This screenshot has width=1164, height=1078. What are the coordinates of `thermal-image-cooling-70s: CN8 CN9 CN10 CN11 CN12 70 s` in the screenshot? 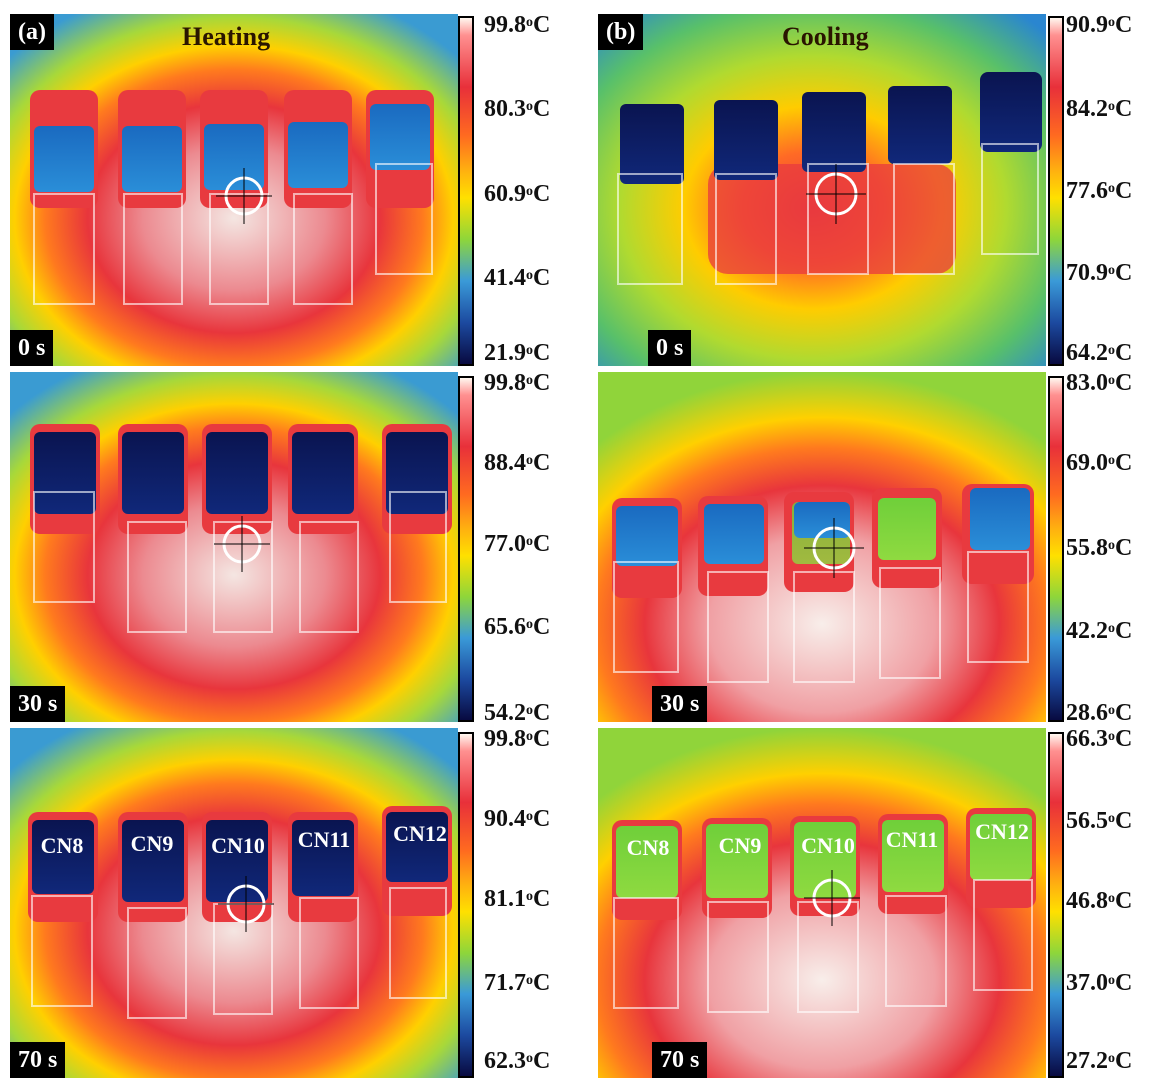 It's located at (822, 903).